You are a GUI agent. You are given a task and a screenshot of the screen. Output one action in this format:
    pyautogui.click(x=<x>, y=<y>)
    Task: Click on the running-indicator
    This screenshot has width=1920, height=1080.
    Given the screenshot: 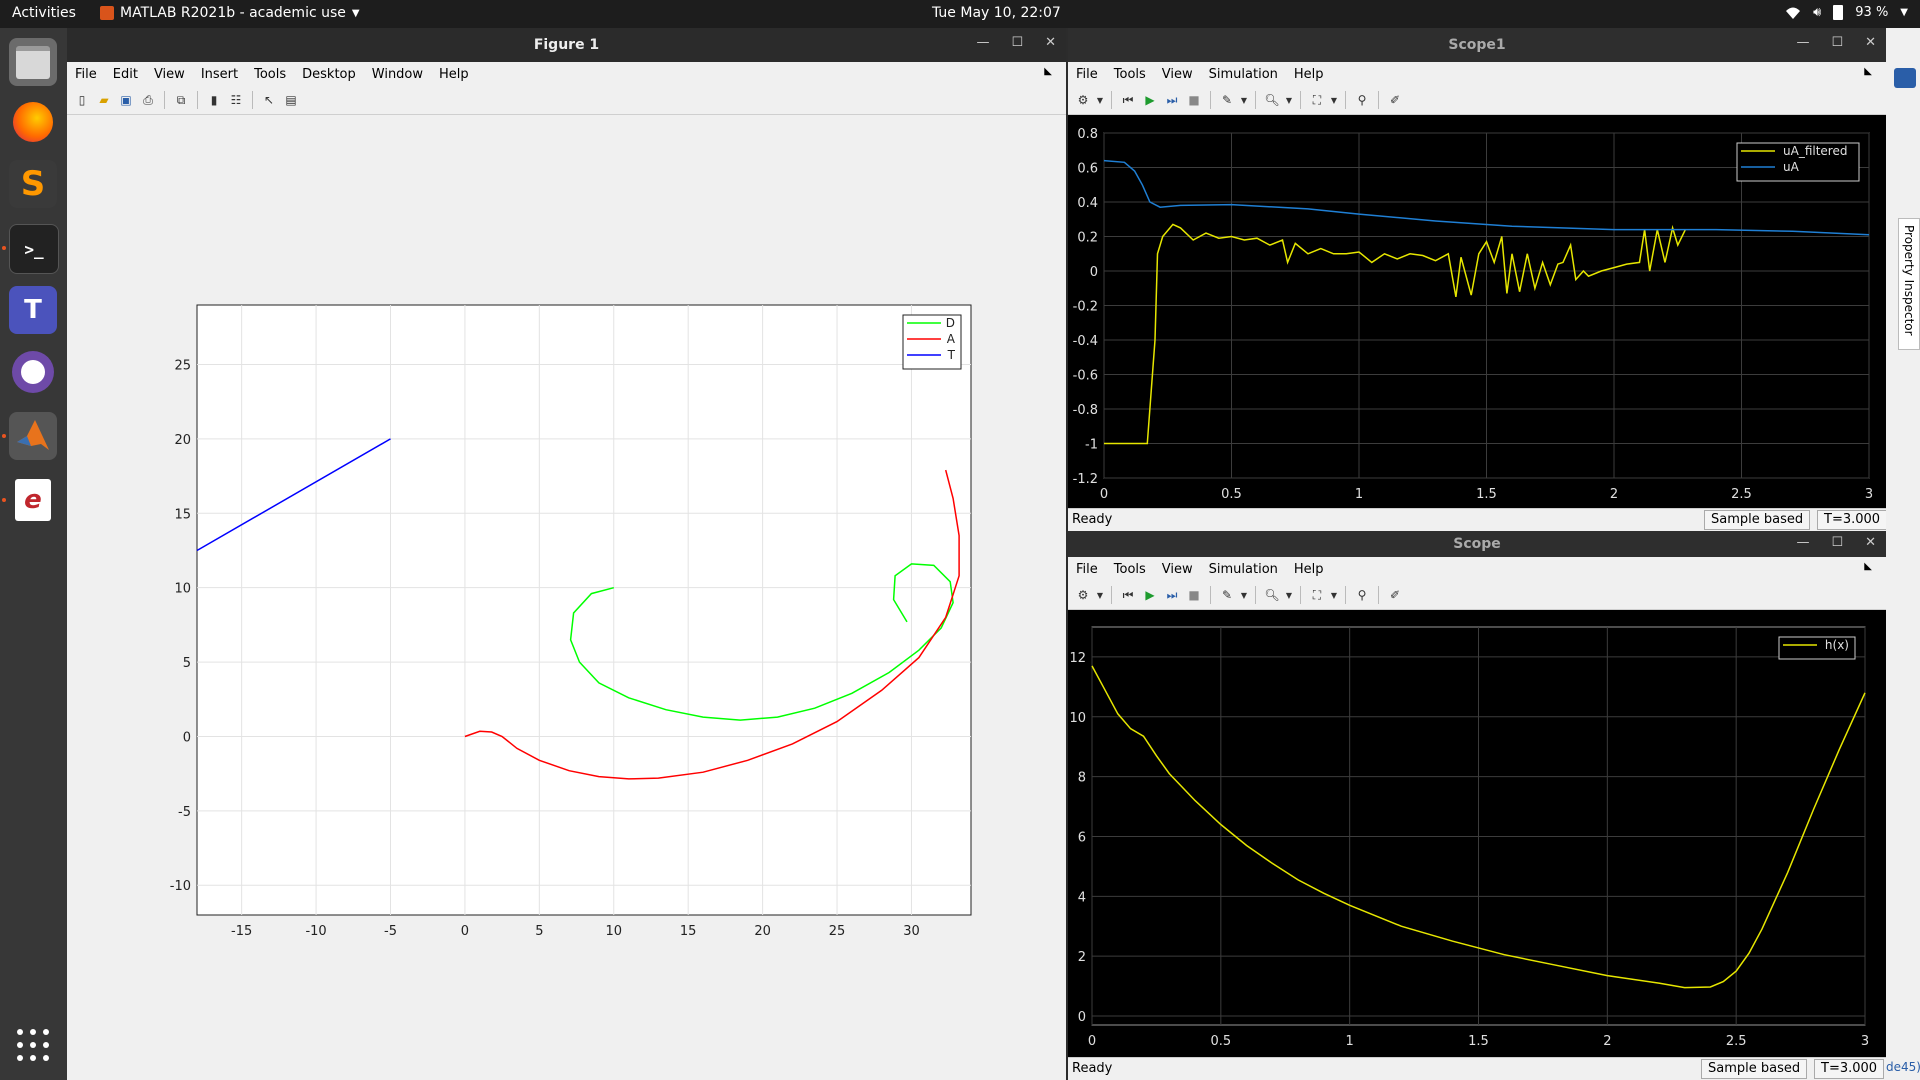 What is the action you would take?
    pyautogui.click(x=4, y=436)
    